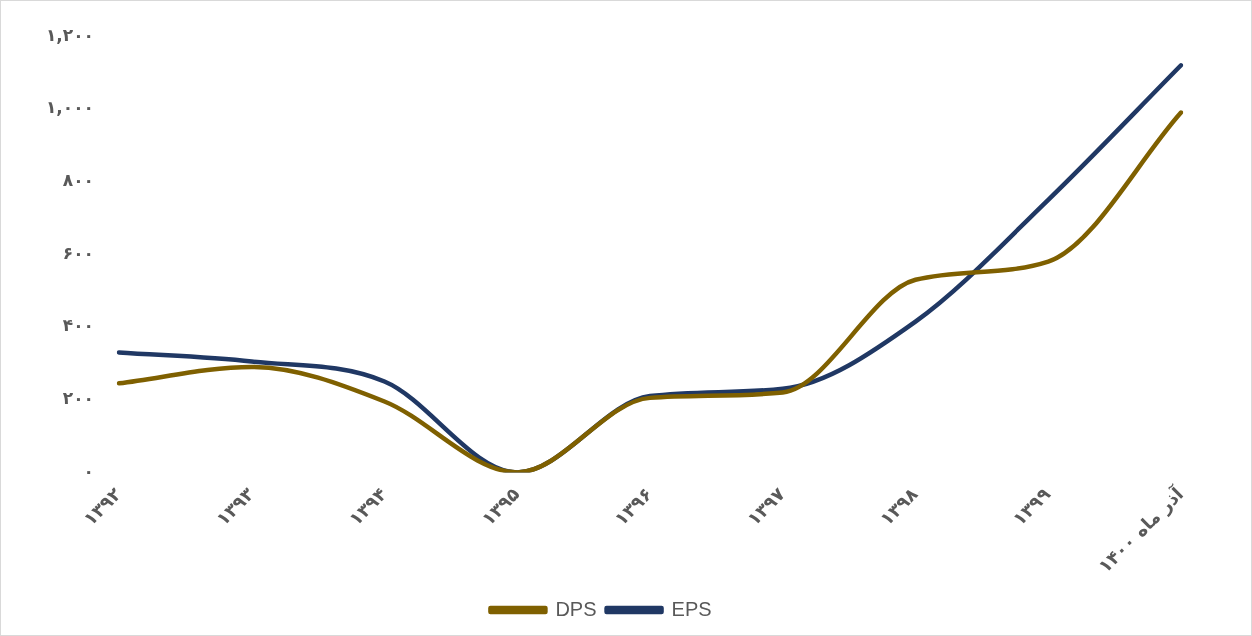  I want to click on x-tick-label: ۱۳۹۴, so click(367, 506).